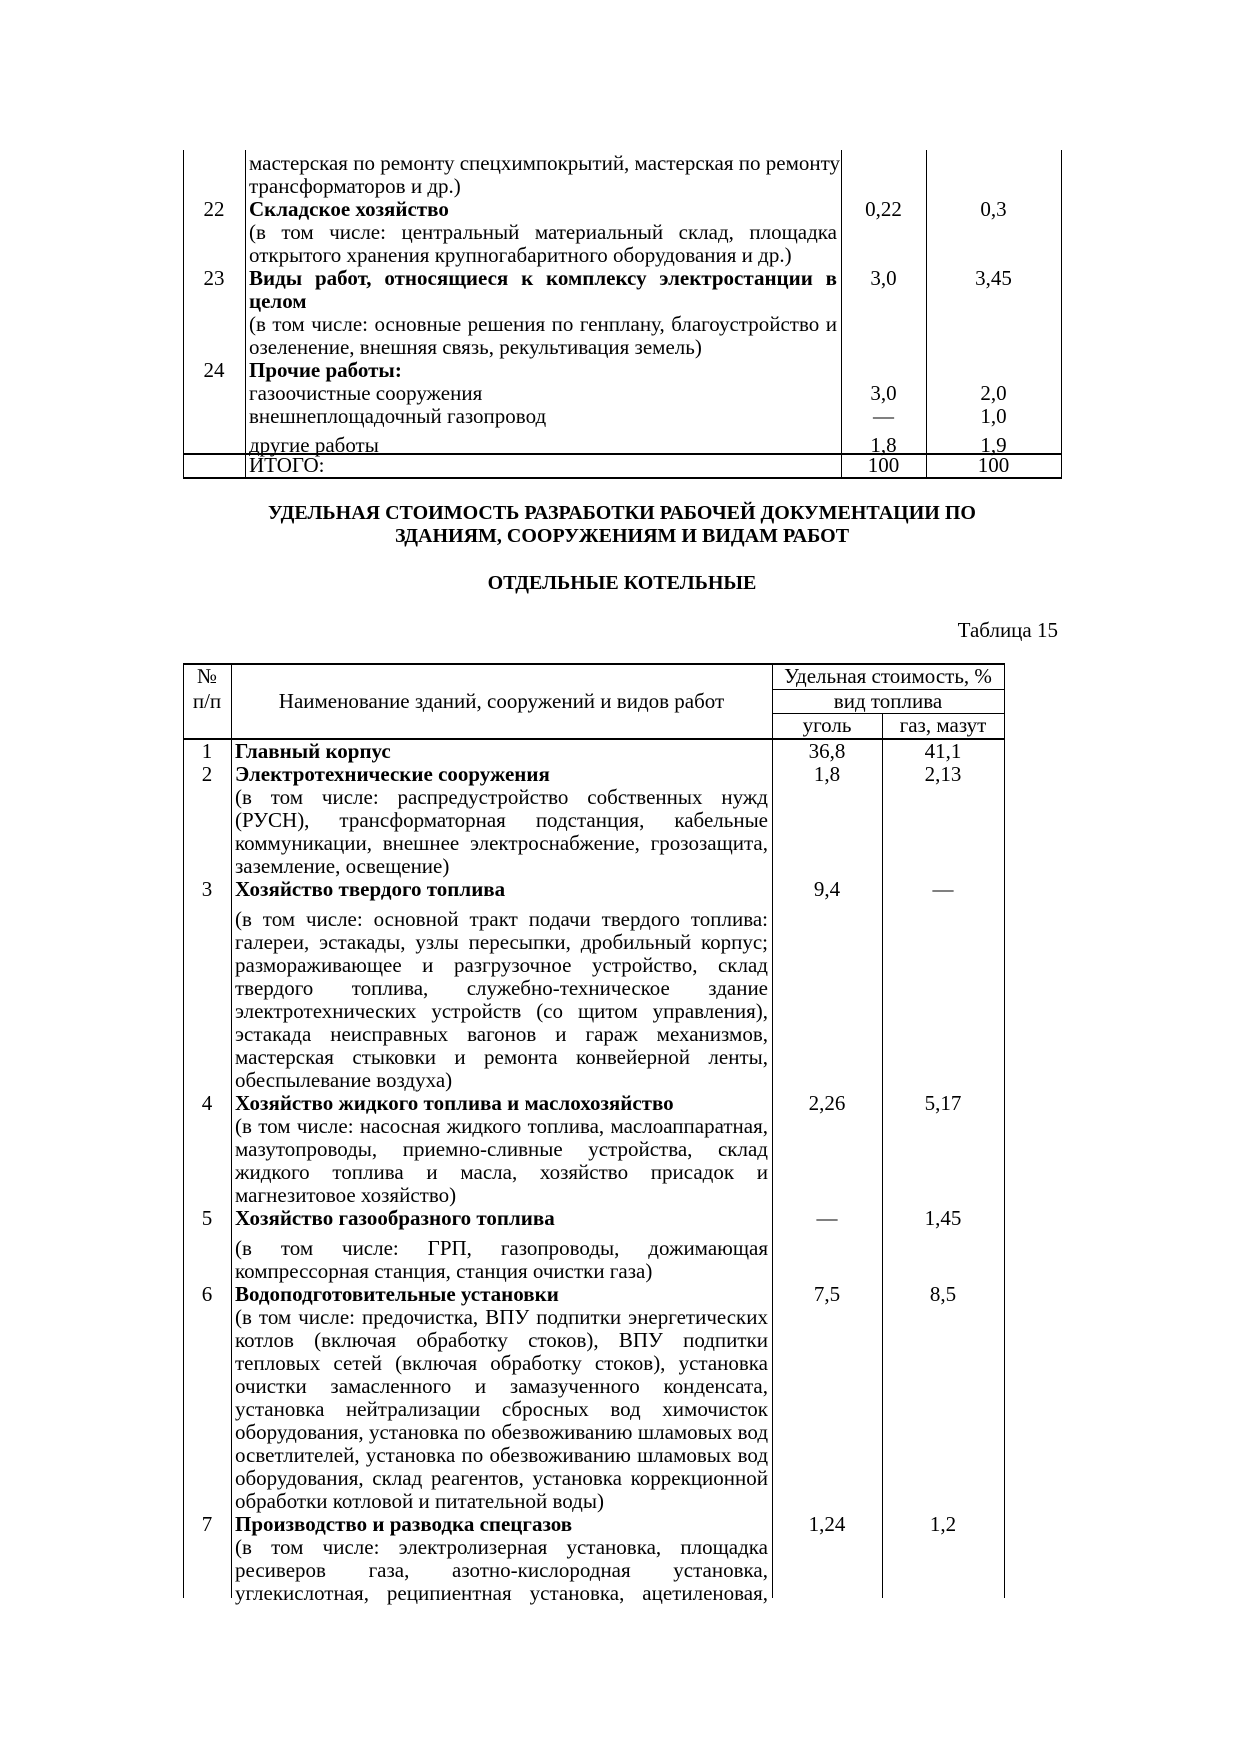 This screenshot has height=1755, width=1240. I want to click on row-title: Главный корпус, so click(313, 751).